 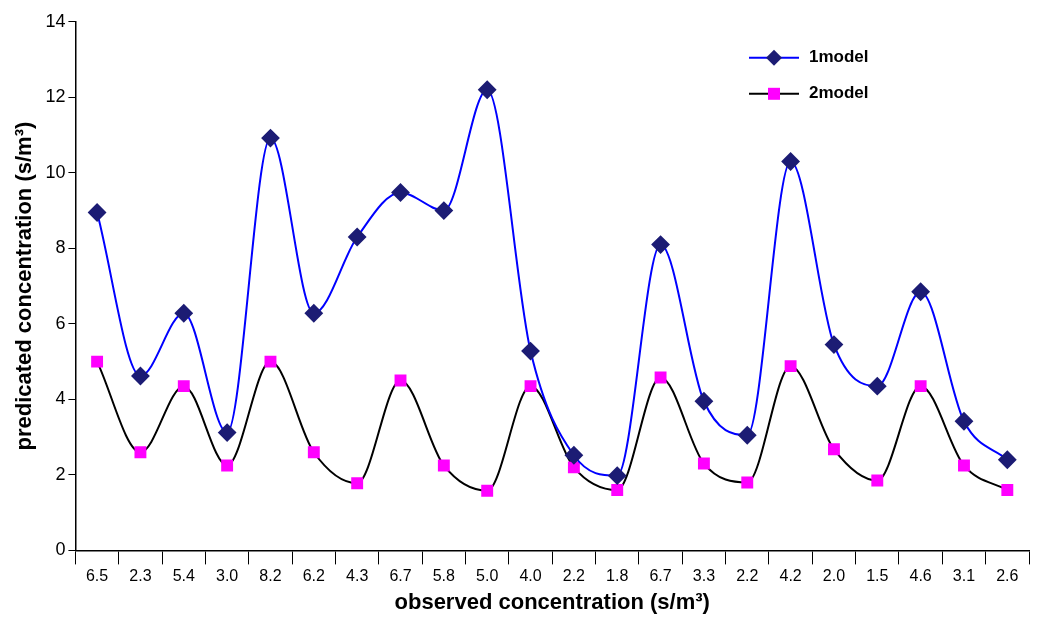 I want to click on legend-label: 2model, so click(x=839, y=93).